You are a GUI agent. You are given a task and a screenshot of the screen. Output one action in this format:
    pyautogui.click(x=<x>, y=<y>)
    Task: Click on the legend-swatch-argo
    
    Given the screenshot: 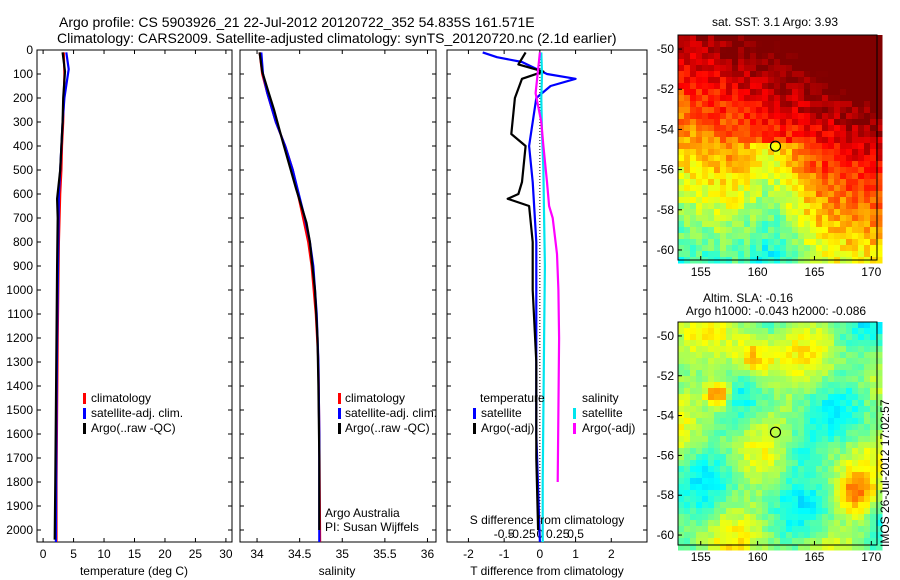 What is the action you would take?
    pyautogui.click(x=84, y=428)
    